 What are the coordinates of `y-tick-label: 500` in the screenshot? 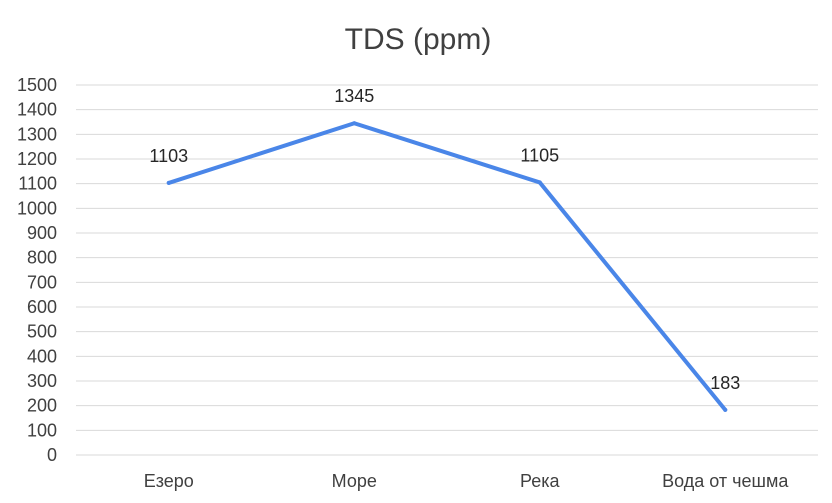 It's located at (42, 332).